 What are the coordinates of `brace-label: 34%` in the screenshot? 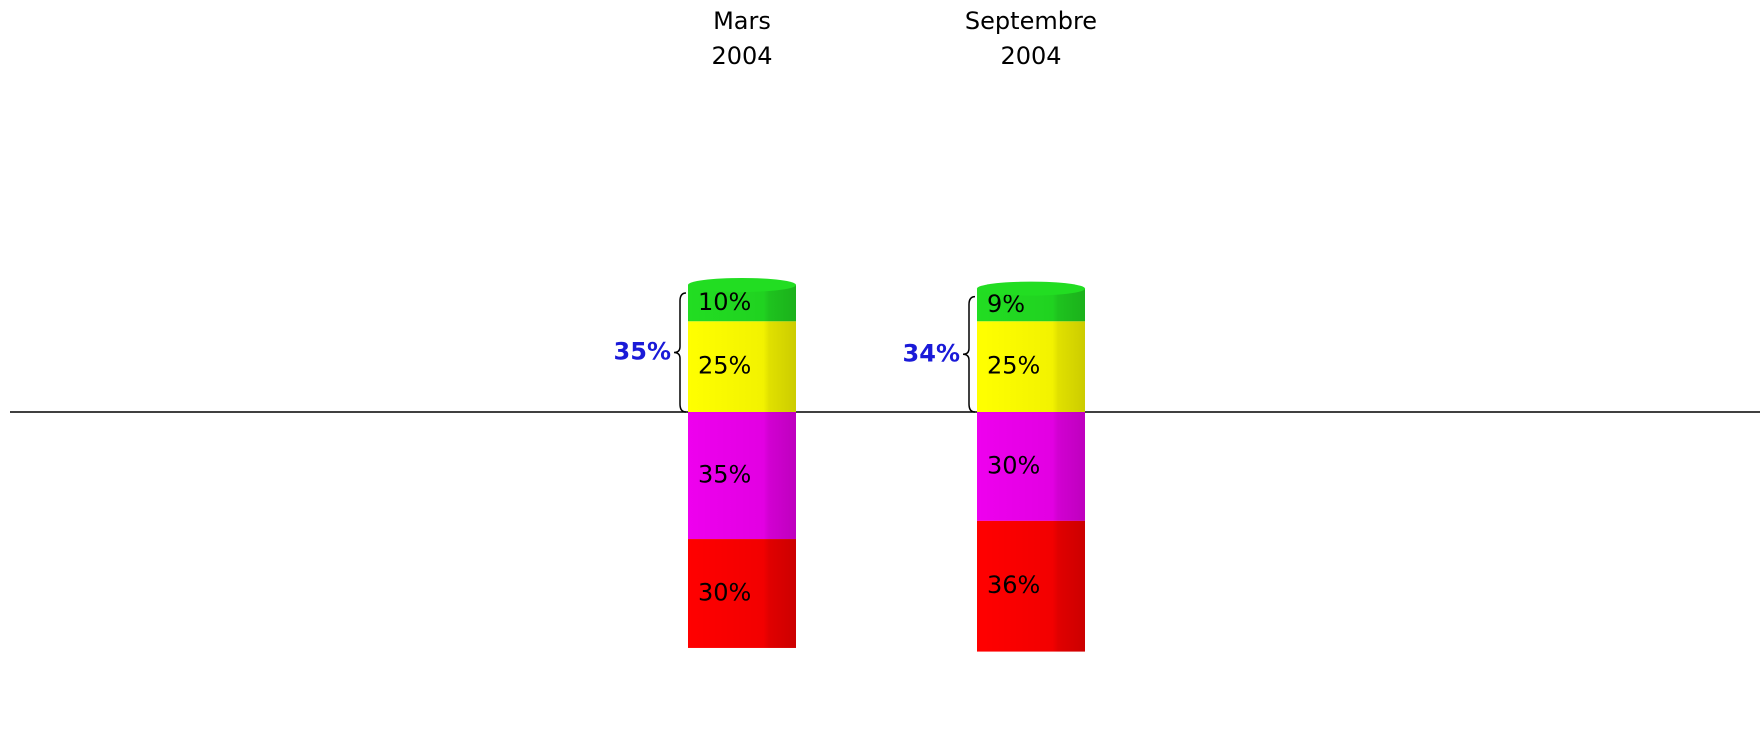 It's located at (931, 353).